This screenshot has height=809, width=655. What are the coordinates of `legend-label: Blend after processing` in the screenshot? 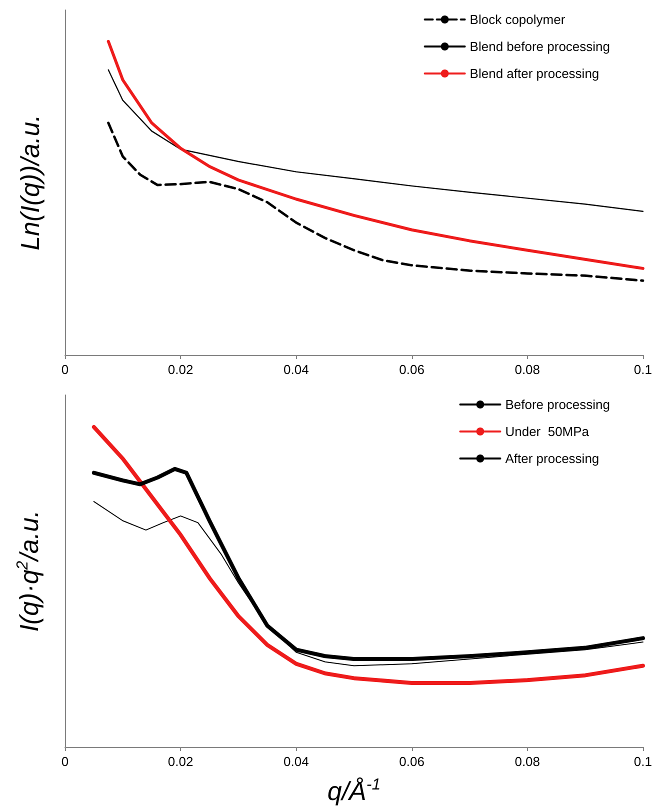 It's located at (535, 73).